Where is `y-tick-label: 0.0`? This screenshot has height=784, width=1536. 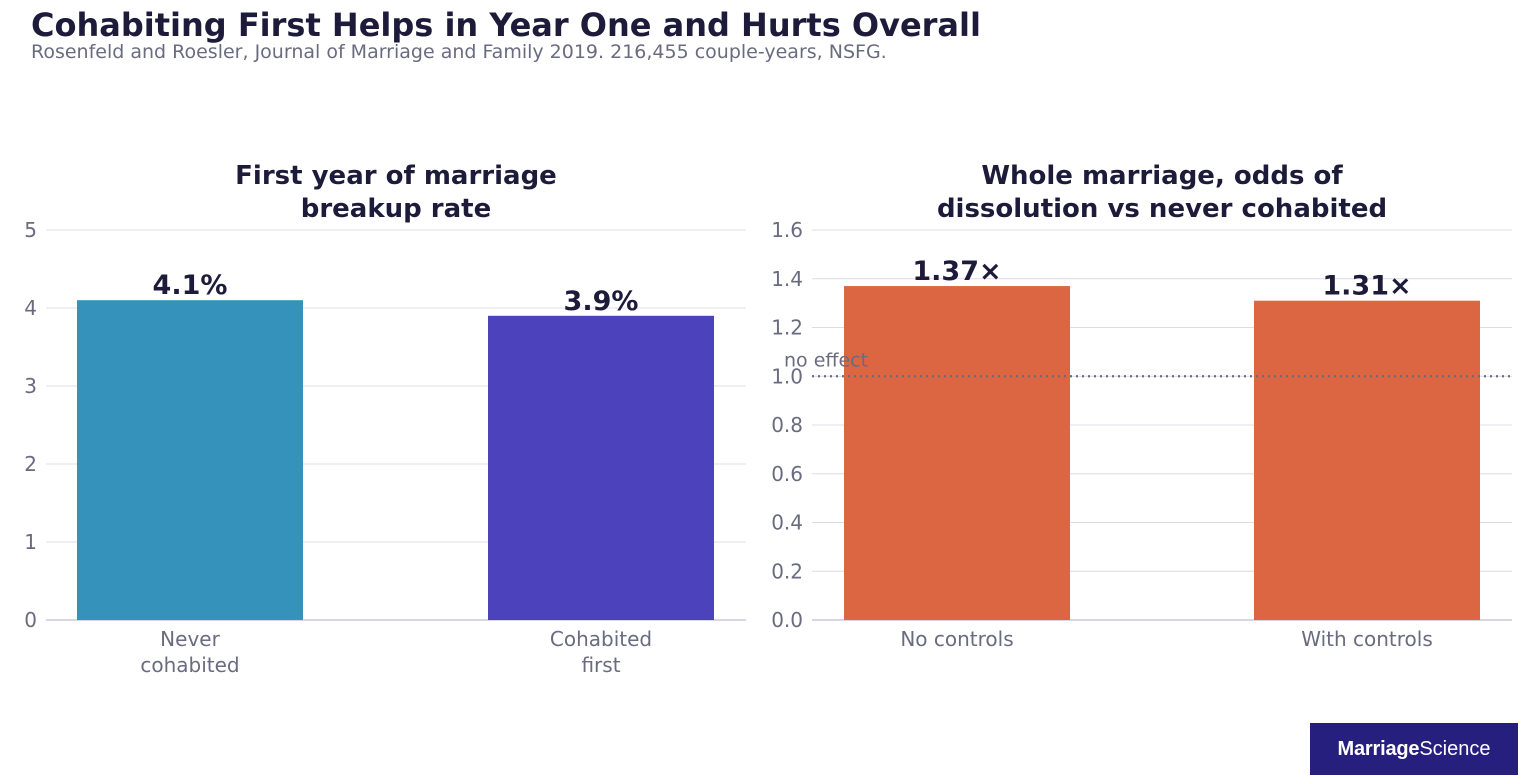
y-tick-label: 0.0 is located at coordinates (787, 620).